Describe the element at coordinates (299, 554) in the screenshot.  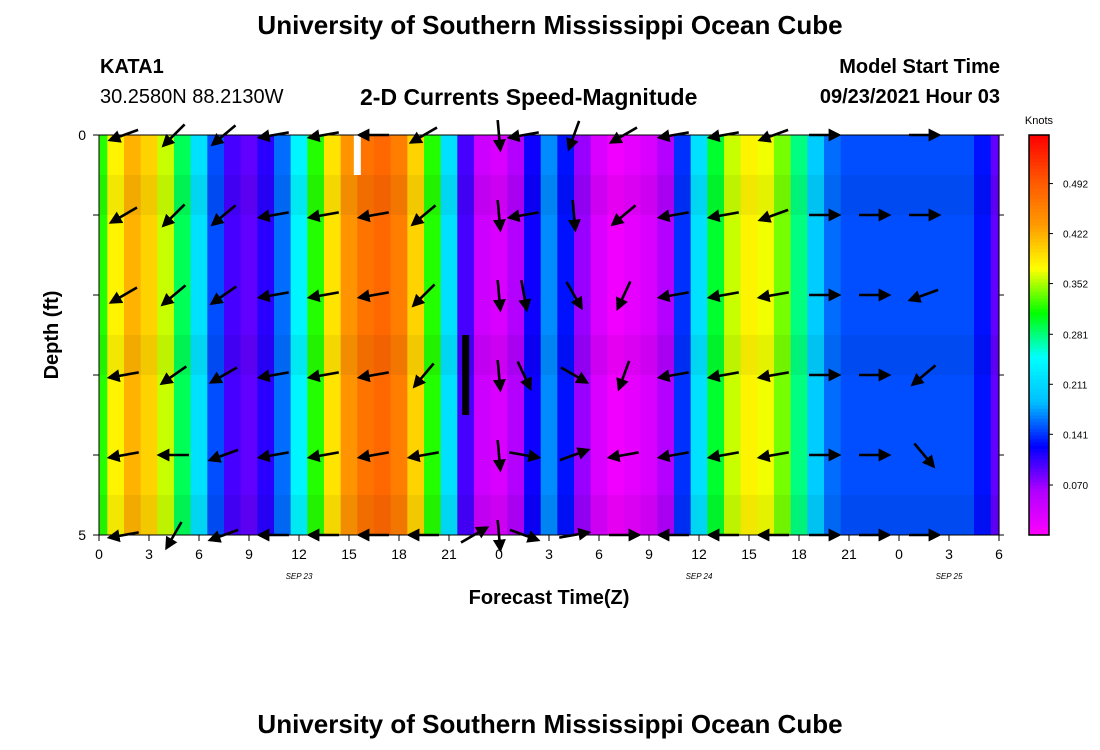
I see `x-tick-label: 12` at that location.